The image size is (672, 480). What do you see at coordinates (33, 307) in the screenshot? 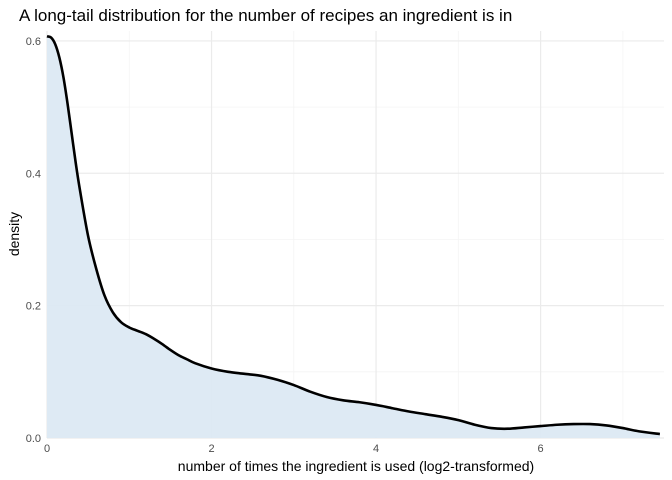
I see `y-tick-label: 0.2` at bounding box center [33, 307].